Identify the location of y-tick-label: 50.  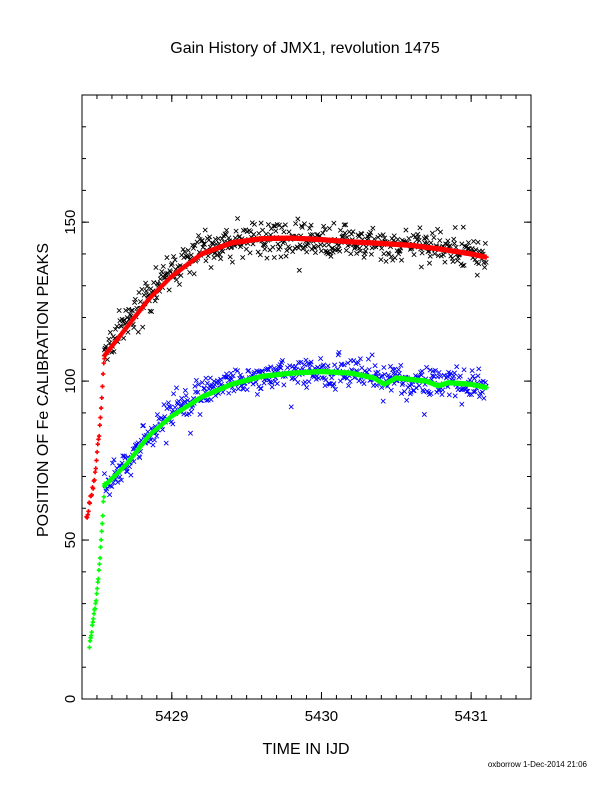
(70, 540).